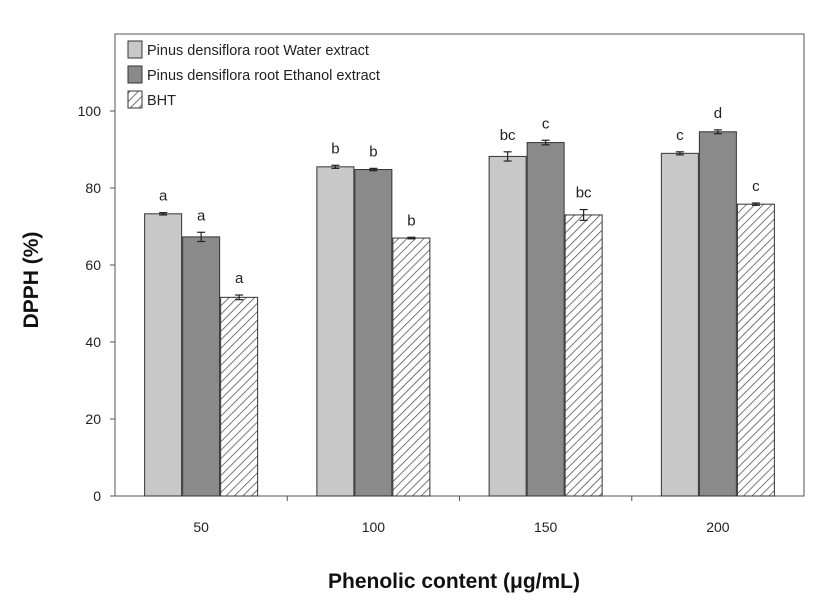 The image size is (827, 607). What do you see at coordinates (201, 527) in the screenshot?
I see `x-tick-label: 50` at bounding box center [201, 527].